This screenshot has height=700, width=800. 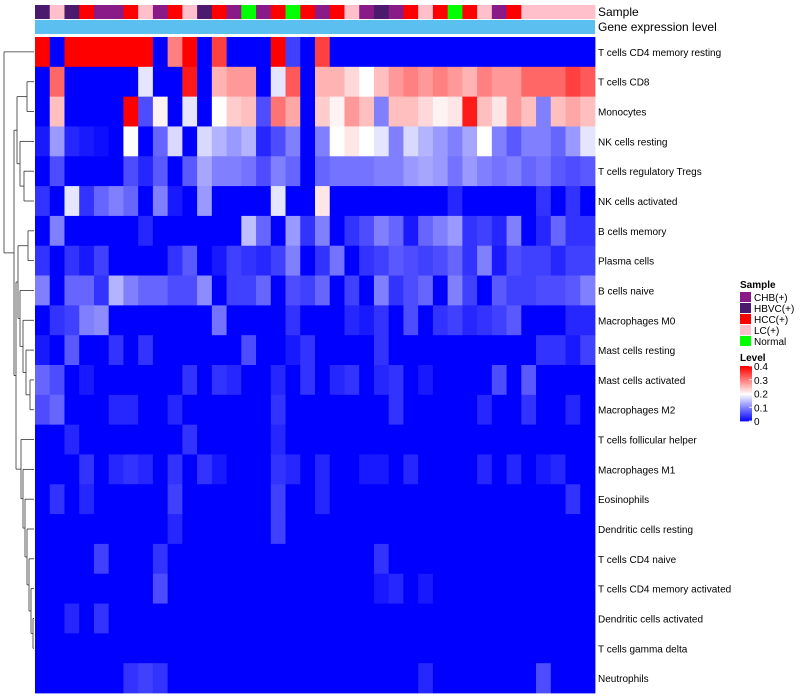 I want to click on legend-swatch, so click(x=745, y=297).